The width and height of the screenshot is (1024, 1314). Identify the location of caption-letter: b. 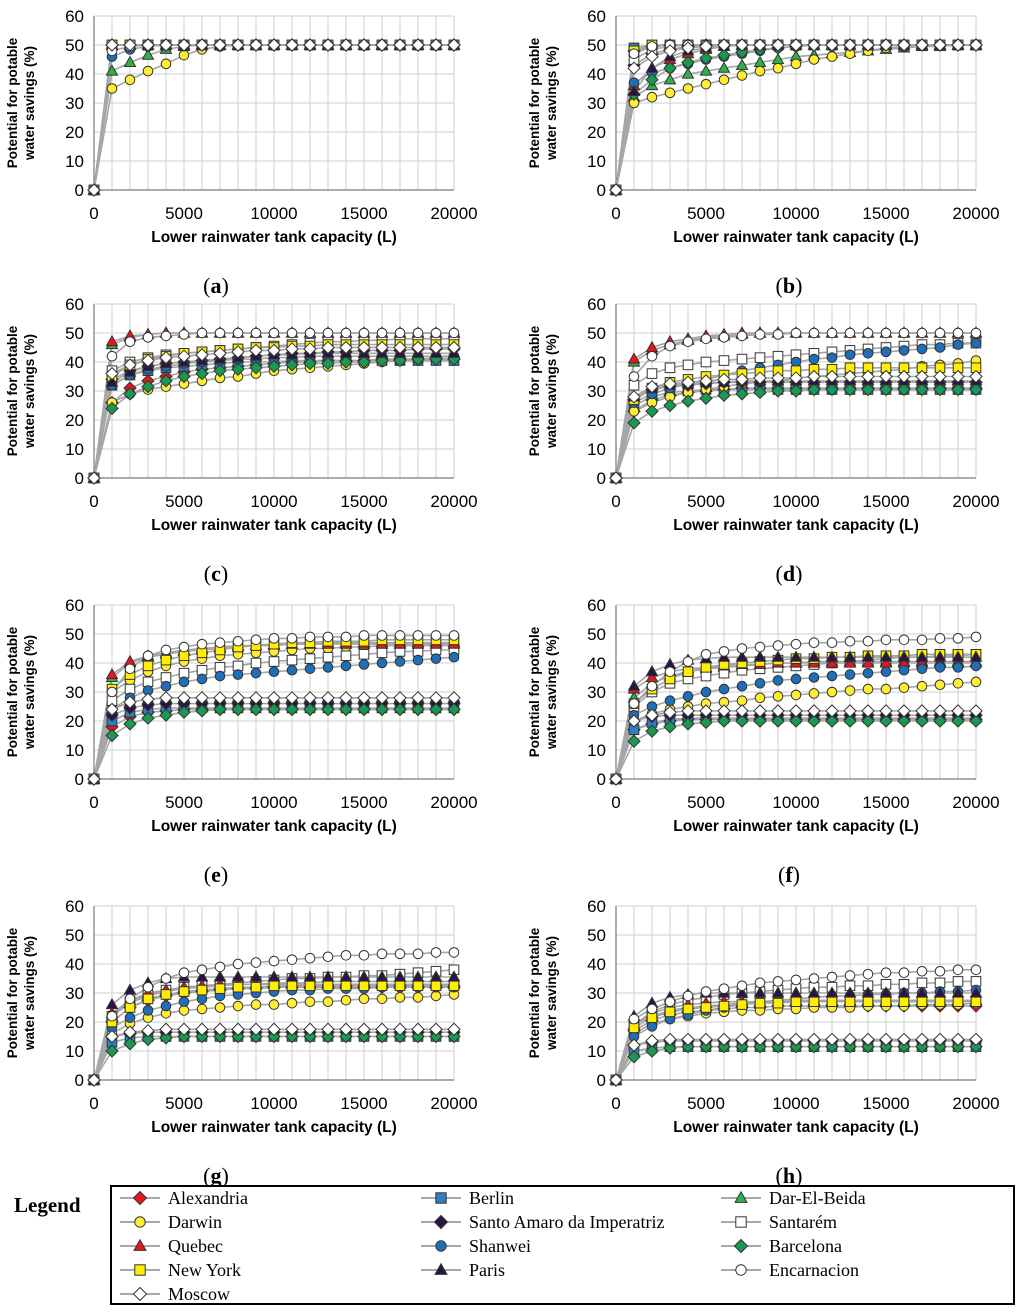
(789, 285).